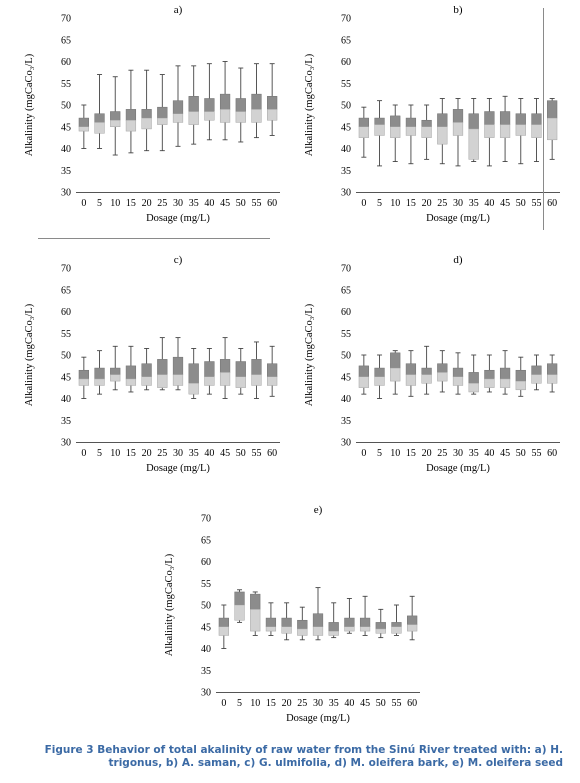  I want to click on panel-label: e), so click(318, 510).